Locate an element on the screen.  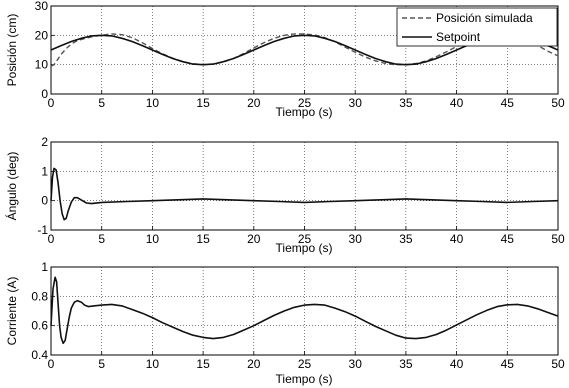
y-tick-label: 0.6 is located at coordinates (39, 326).